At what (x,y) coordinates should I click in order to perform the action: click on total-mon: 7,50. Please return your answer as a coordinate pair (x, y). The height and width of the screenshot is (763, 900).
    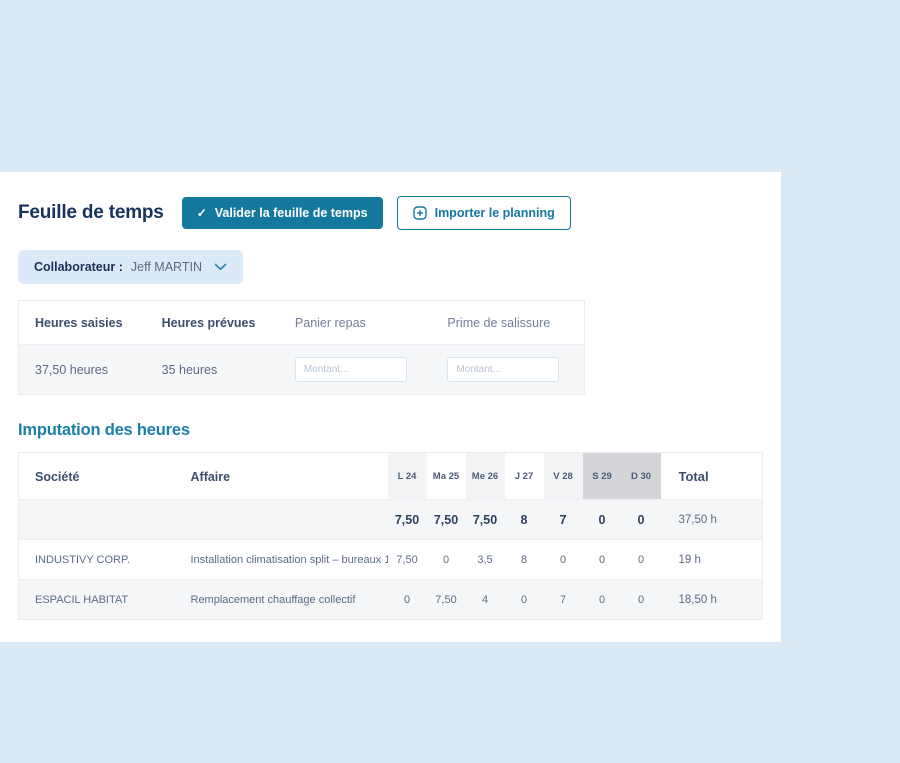
    Looking at the image, I should click on (407, 519).